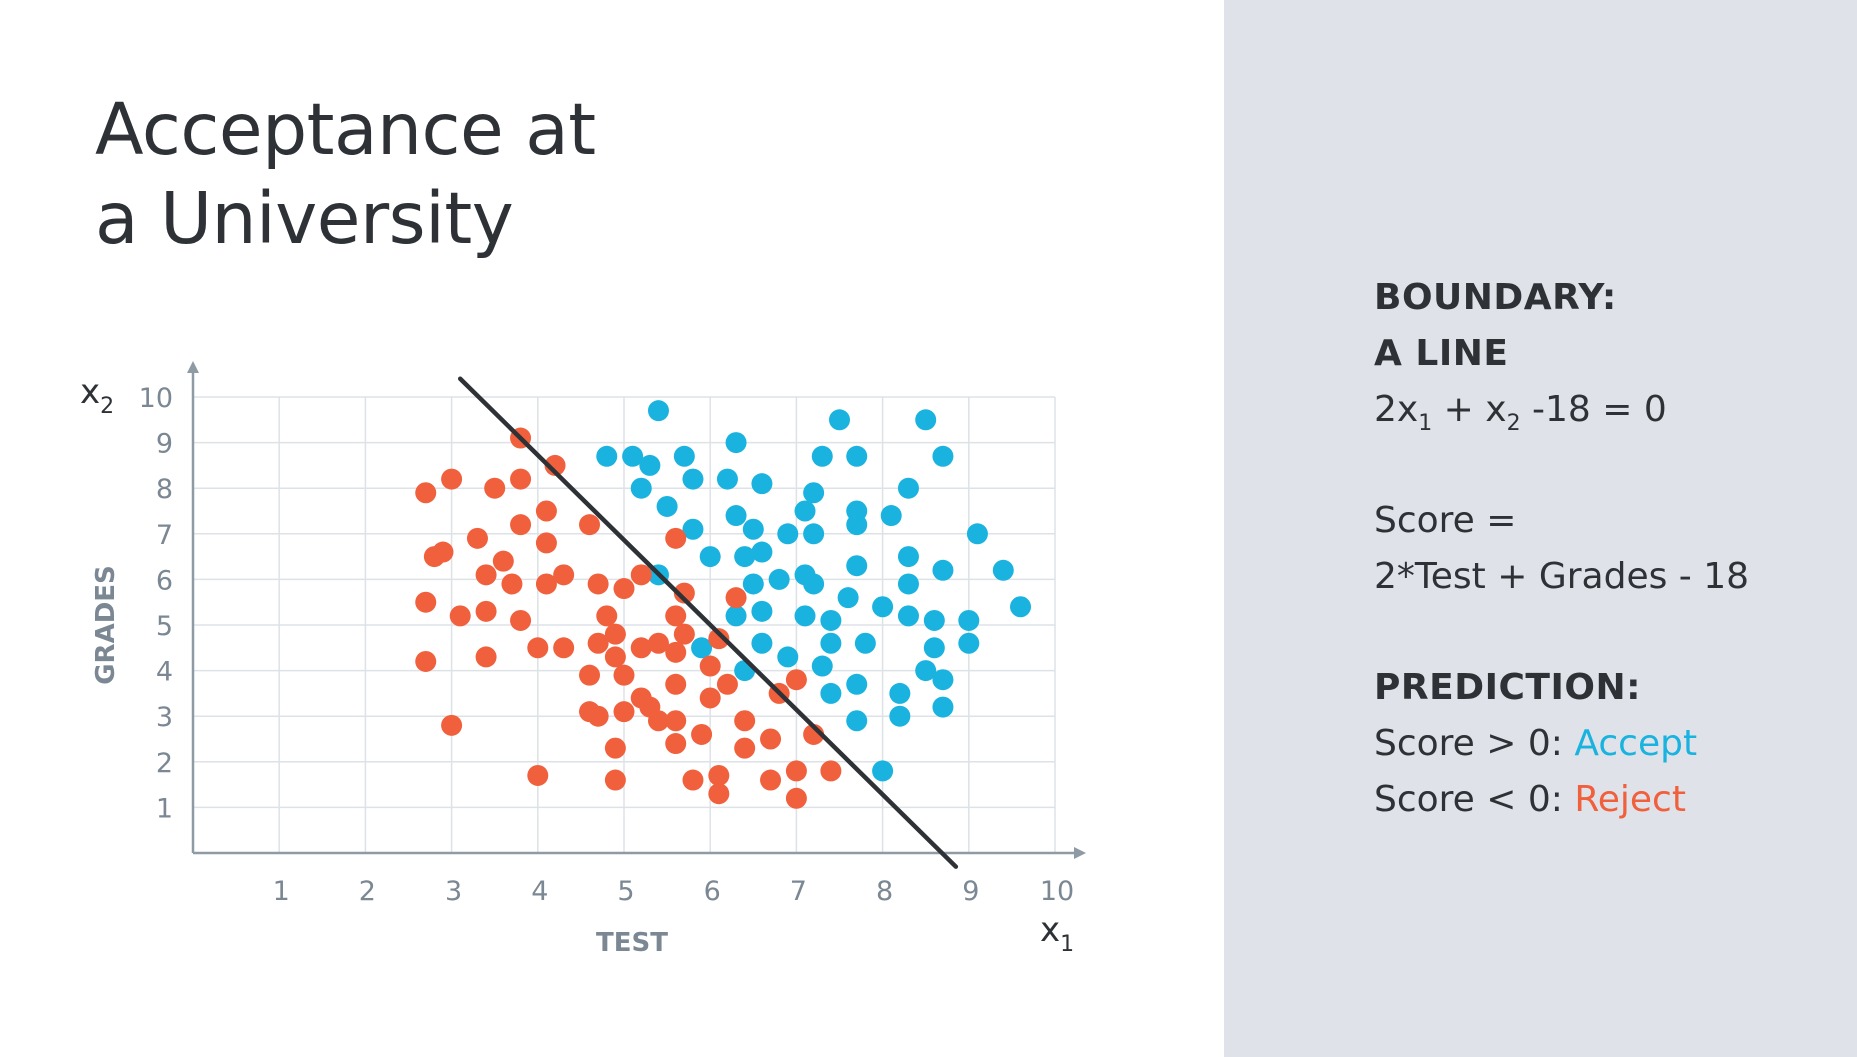 The height and width of the screenshot is (1057, 1857). Describe the element at coordinates (304, 218) in the screenshot. I see `slide-title-line-2: a University` at that location.